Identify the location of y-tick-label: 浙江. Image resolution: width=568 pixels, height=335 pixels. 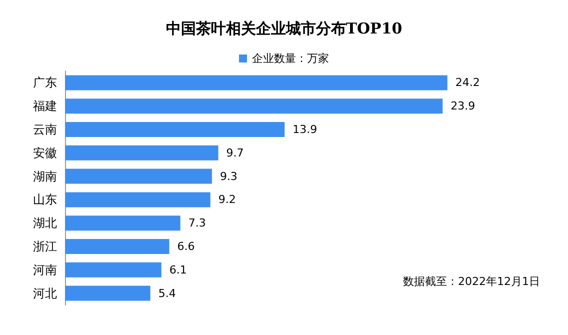
(45, 247).